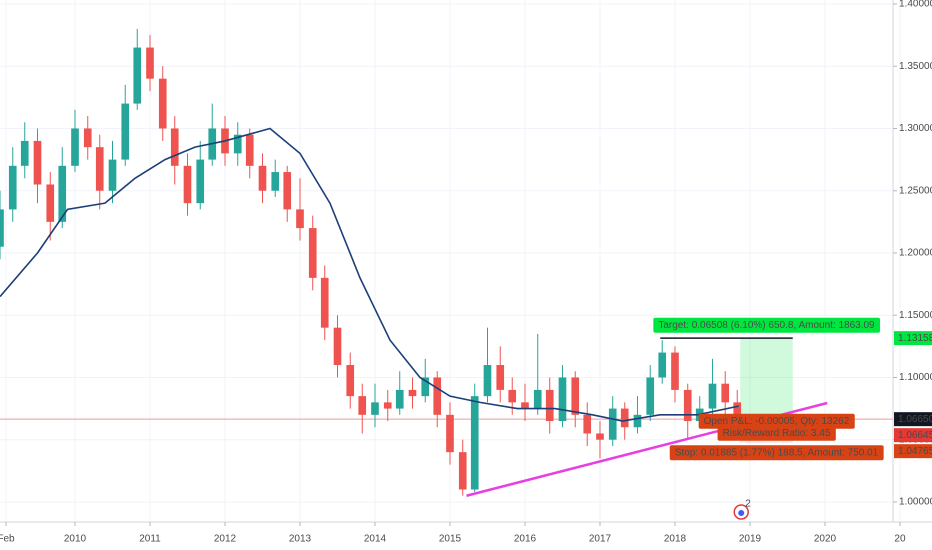 This screenshot has height=550, width=932. What do you see at coordinates (450, 539) in the screenshot?
I see `x-tick-label: 2015` at bounding box center [450, 539].